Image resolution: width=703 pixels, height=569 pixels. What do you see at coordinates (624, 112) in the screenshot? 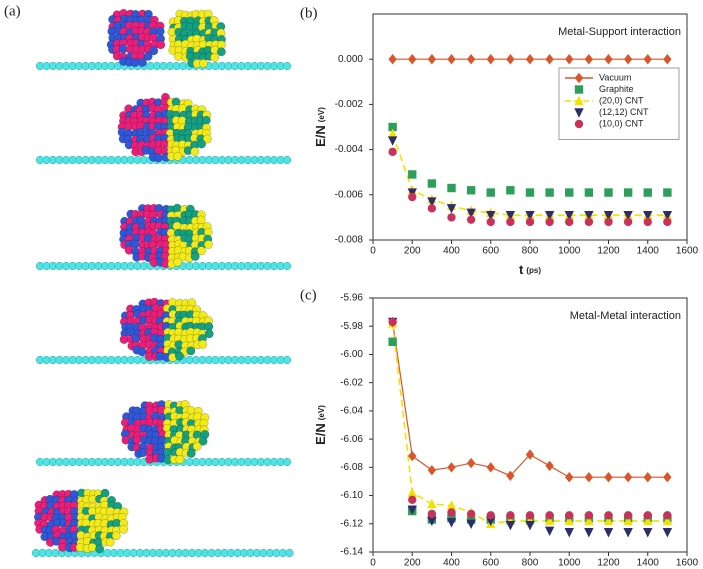
I see `legend-label: (12,12) CNT` at bounding box center [624, 112].